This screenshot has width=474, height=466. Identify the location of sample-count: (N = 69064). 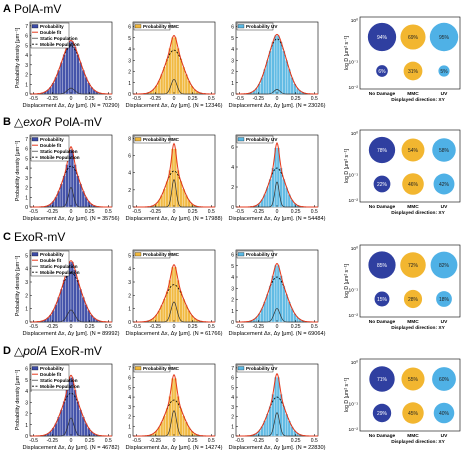
(309, 334).